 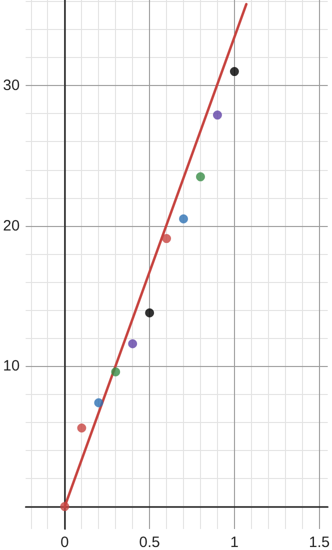 What do you see at coordinates (234, 542) in the screenshot?
I see `x-tick-label: 1` at bounding box center [234, 542].